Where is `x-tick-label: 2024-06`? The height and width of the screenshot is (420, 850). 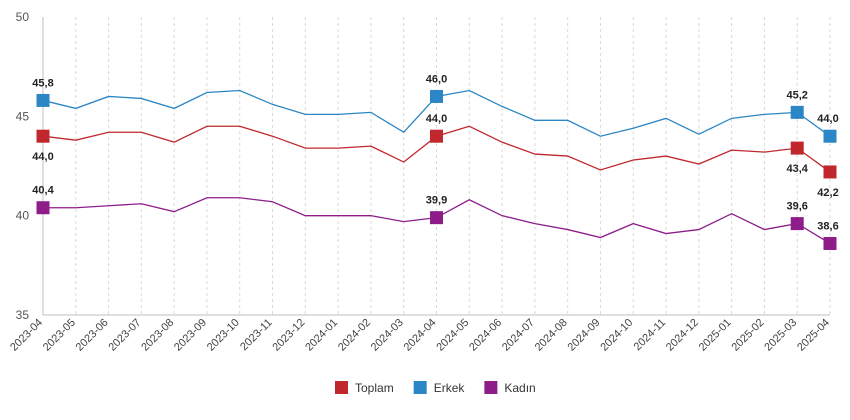 x-tick-label: 2024-06 is located at coordinates (485, 335).